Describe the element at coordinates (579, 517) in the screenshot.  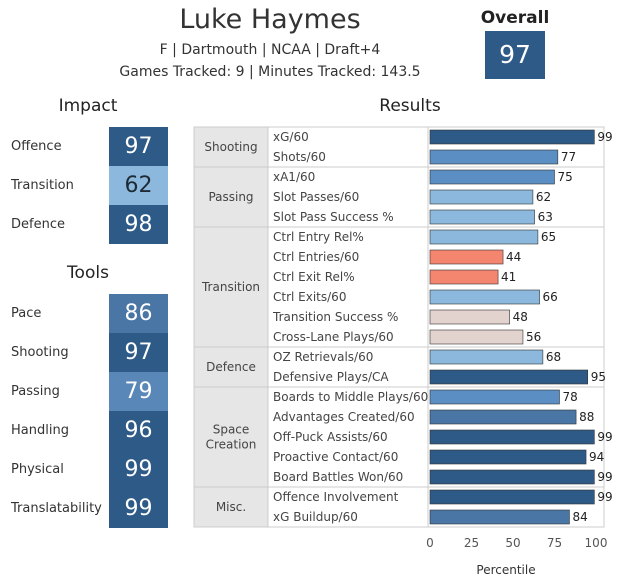
I see `metric-value: 84` at that location.